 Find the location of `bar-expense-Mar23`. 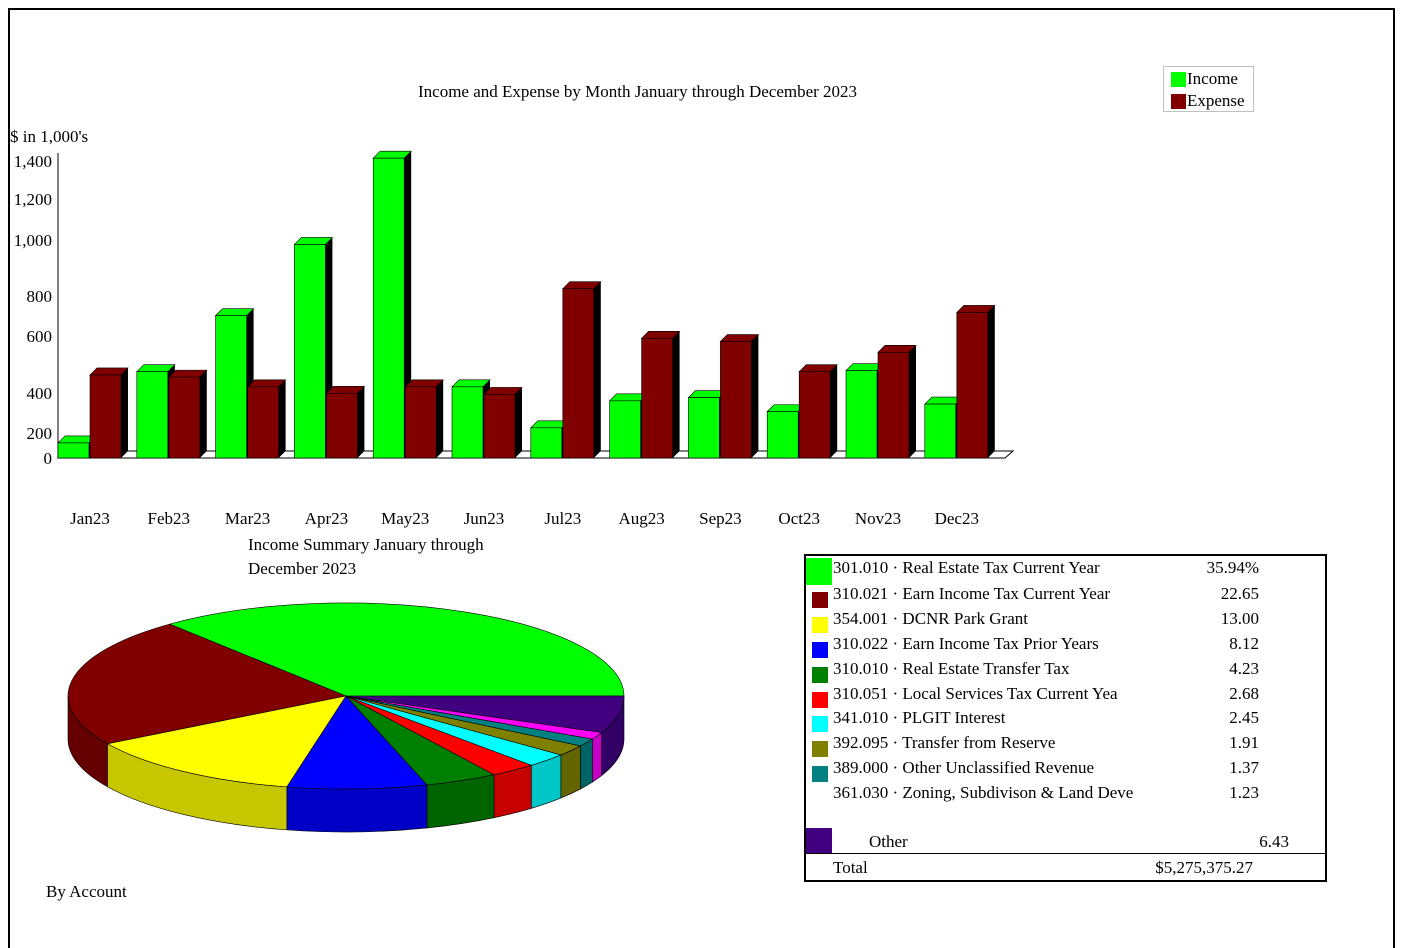

bar-expense-Mar23 is located at coordinates (266, 419).